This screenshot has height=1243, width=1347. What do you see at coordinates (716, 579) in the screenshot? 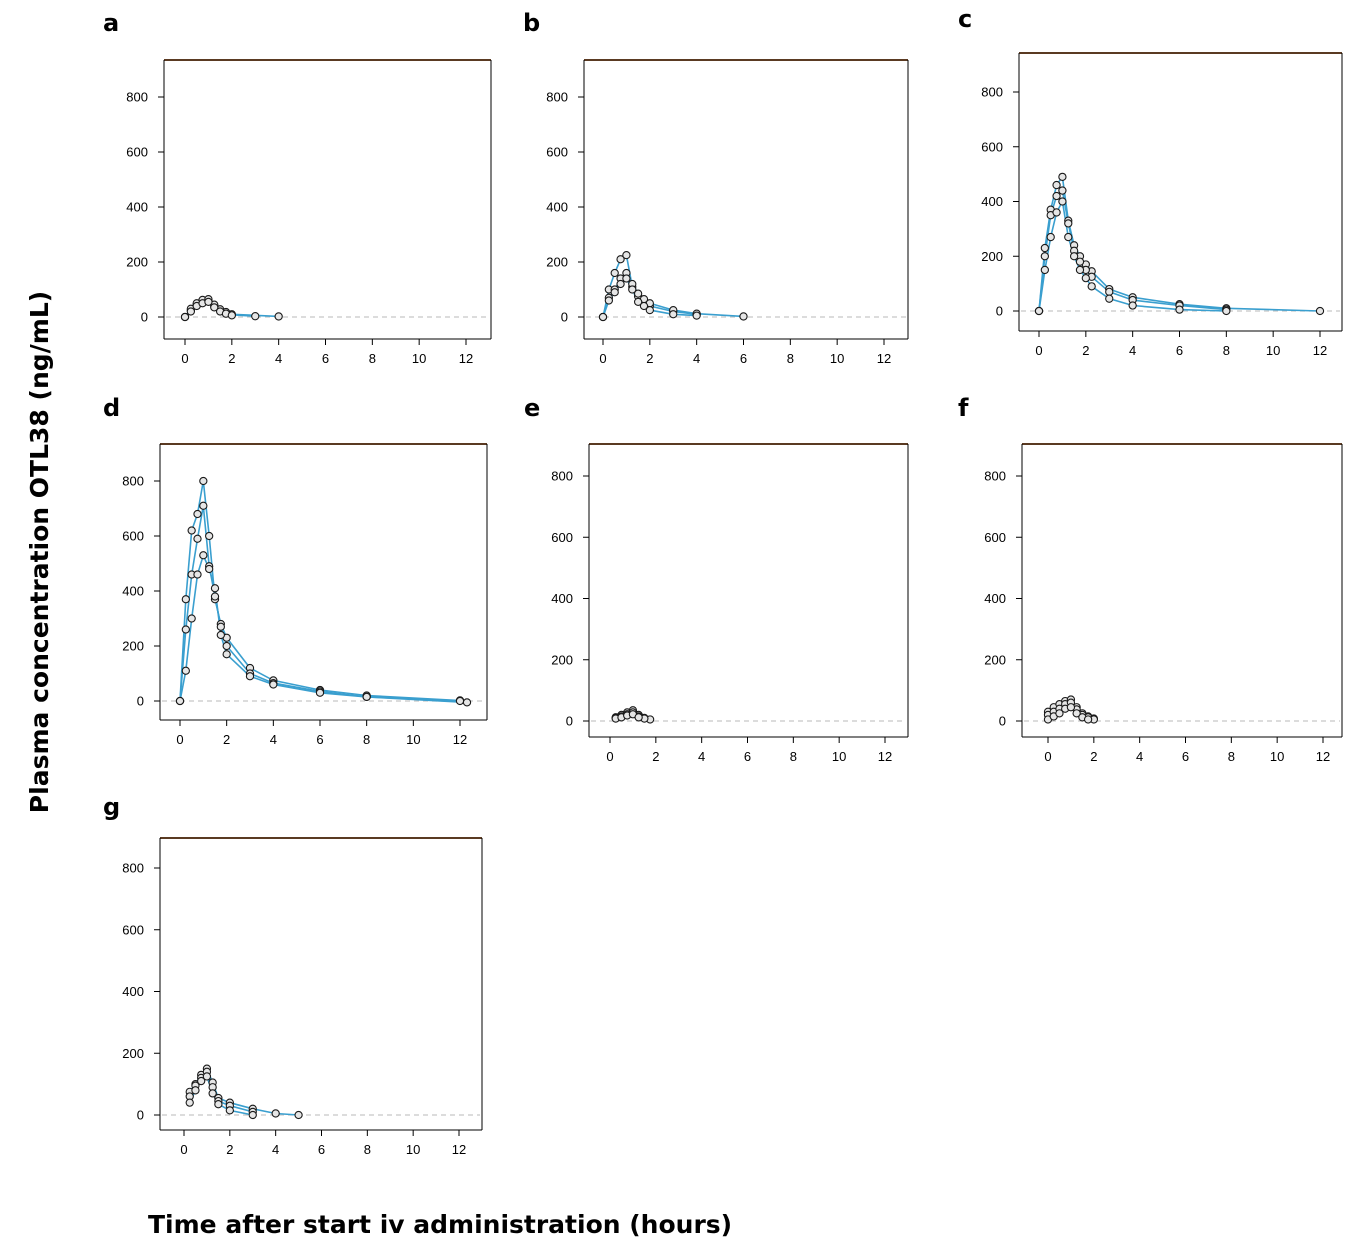
I see `panel-e: e 0 200 400 600 800 0 2 4 6 8 10 12` at bounding box center [716, 579].